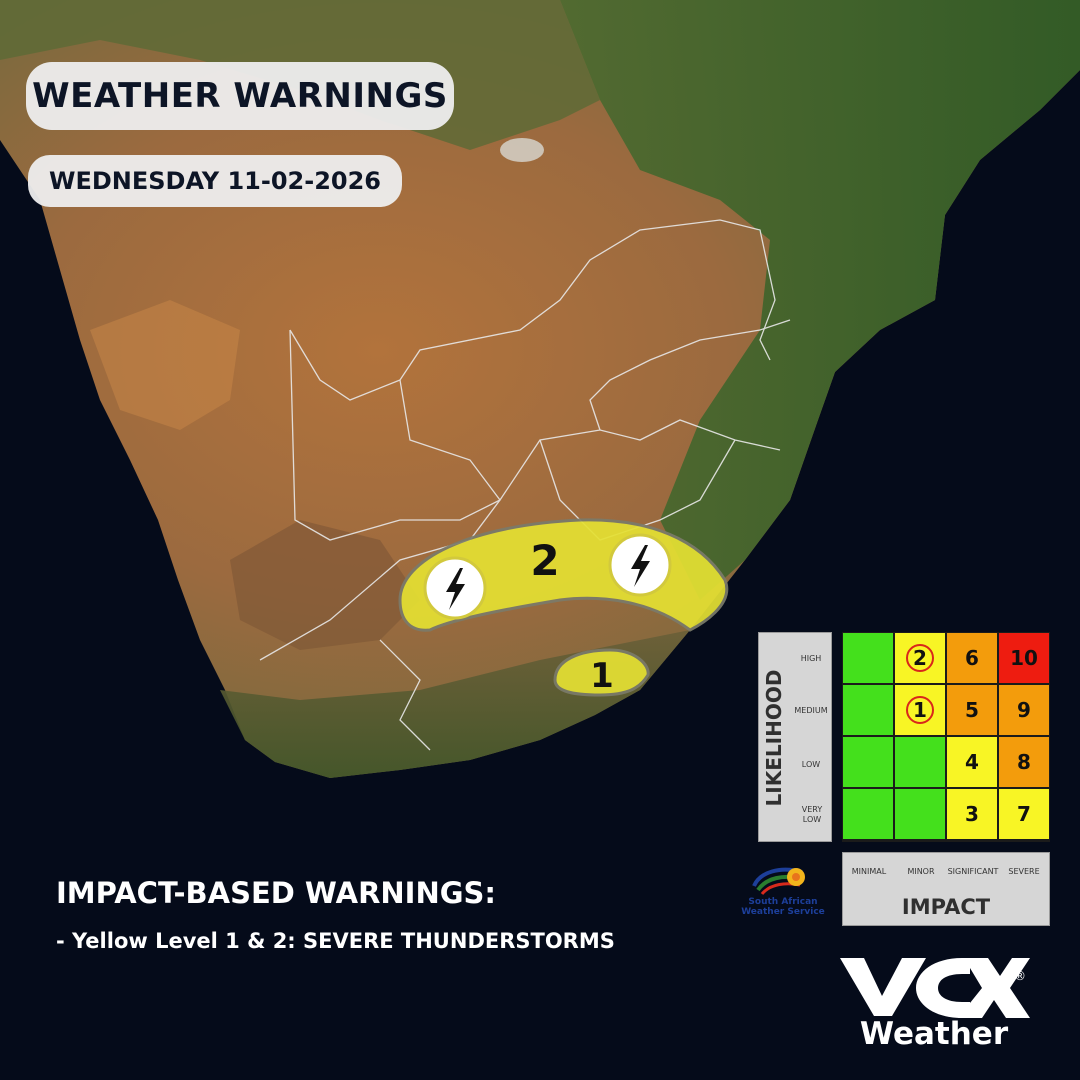 The height and width of the screenshot is (1080, 1080). Describe the element at coordinates (811, 764) in the screenshot. I see `likelihood-low: LOW` at that location.